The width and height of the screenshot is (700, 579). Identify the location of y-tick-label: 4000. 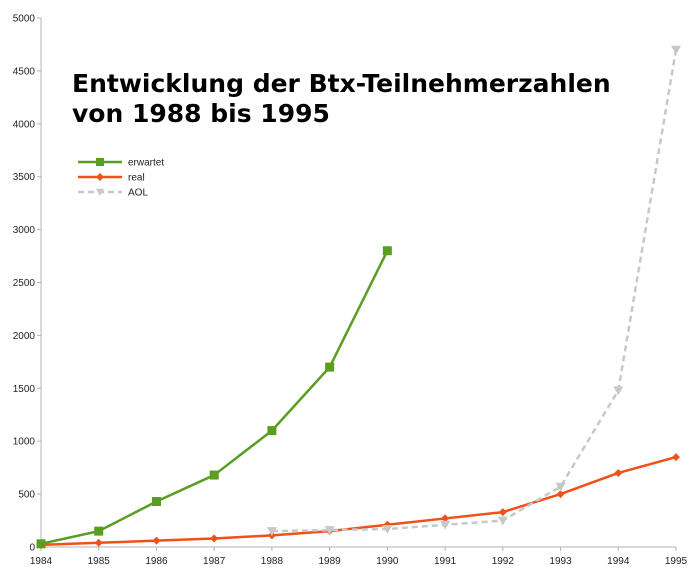
(24, 124).